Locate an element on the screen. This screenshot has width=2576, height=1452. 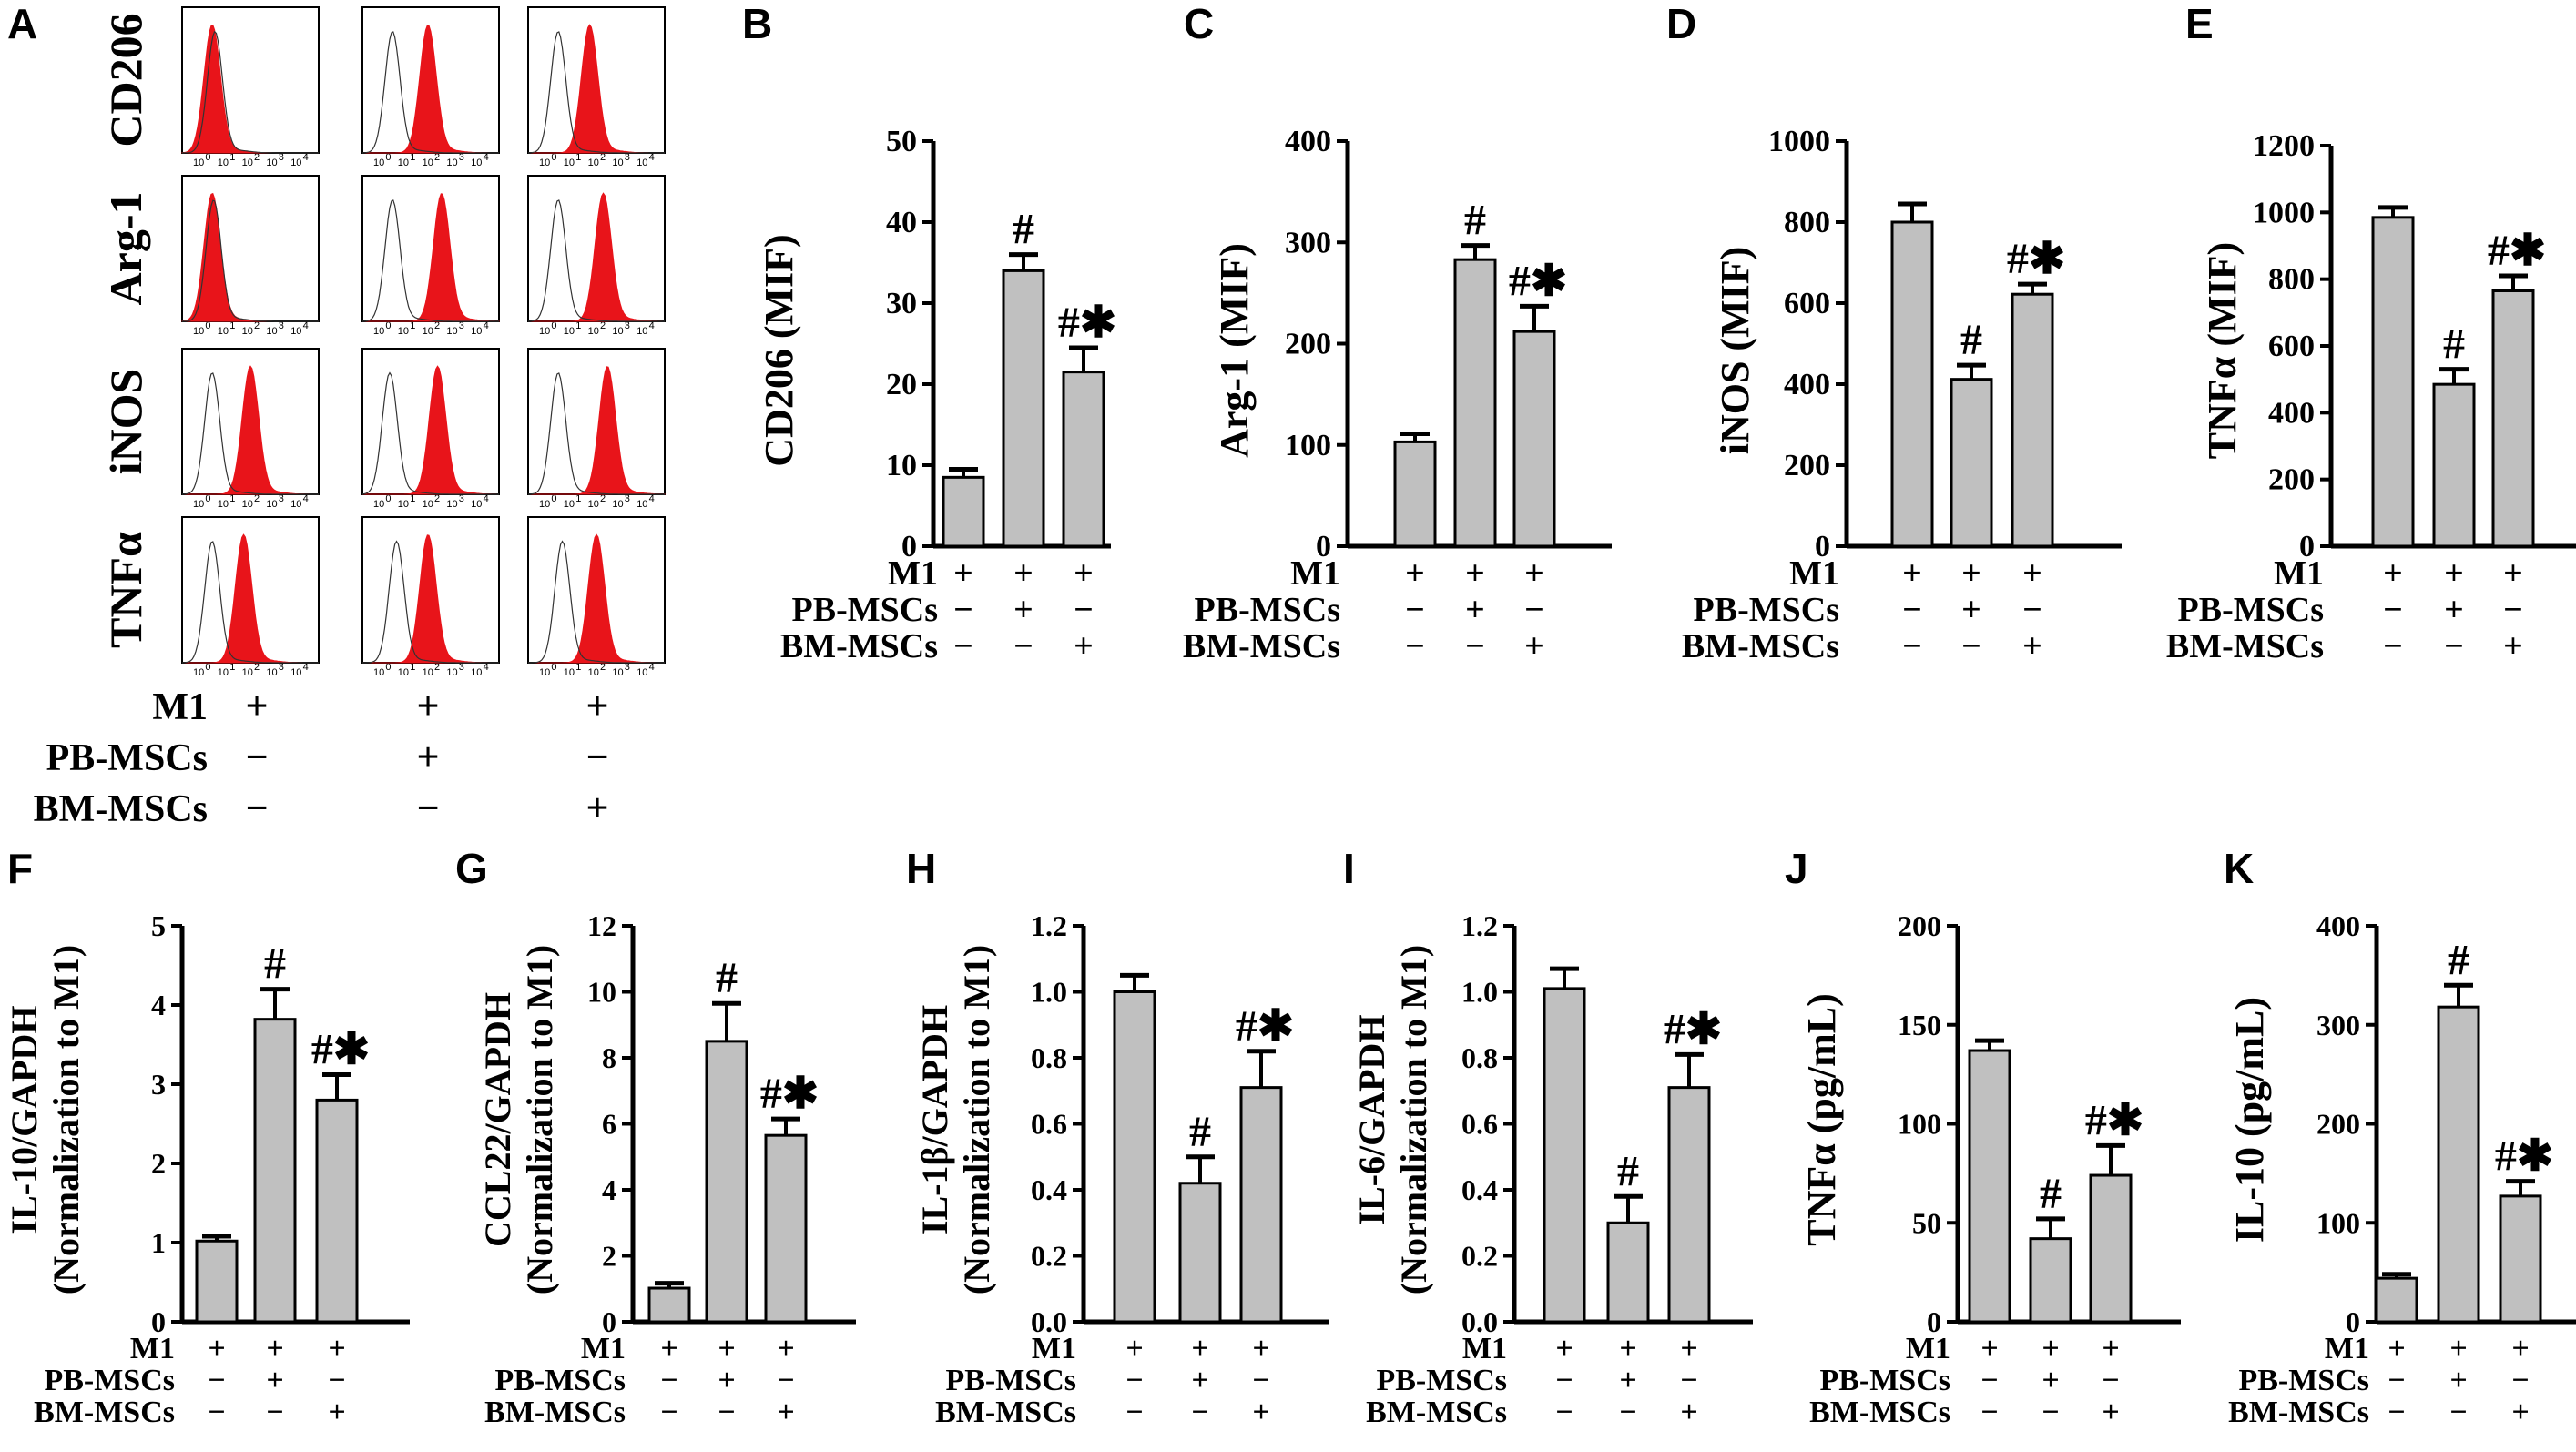
y-tick-label: 10 is located at coordinates (901, 465).